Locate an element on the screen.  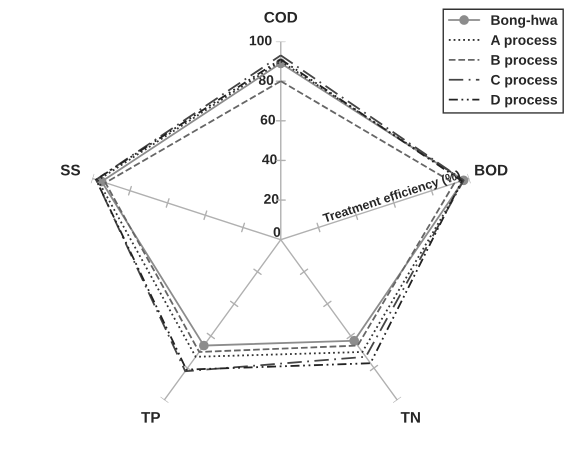
legend-label: A process is located at coordinates (523, 41).